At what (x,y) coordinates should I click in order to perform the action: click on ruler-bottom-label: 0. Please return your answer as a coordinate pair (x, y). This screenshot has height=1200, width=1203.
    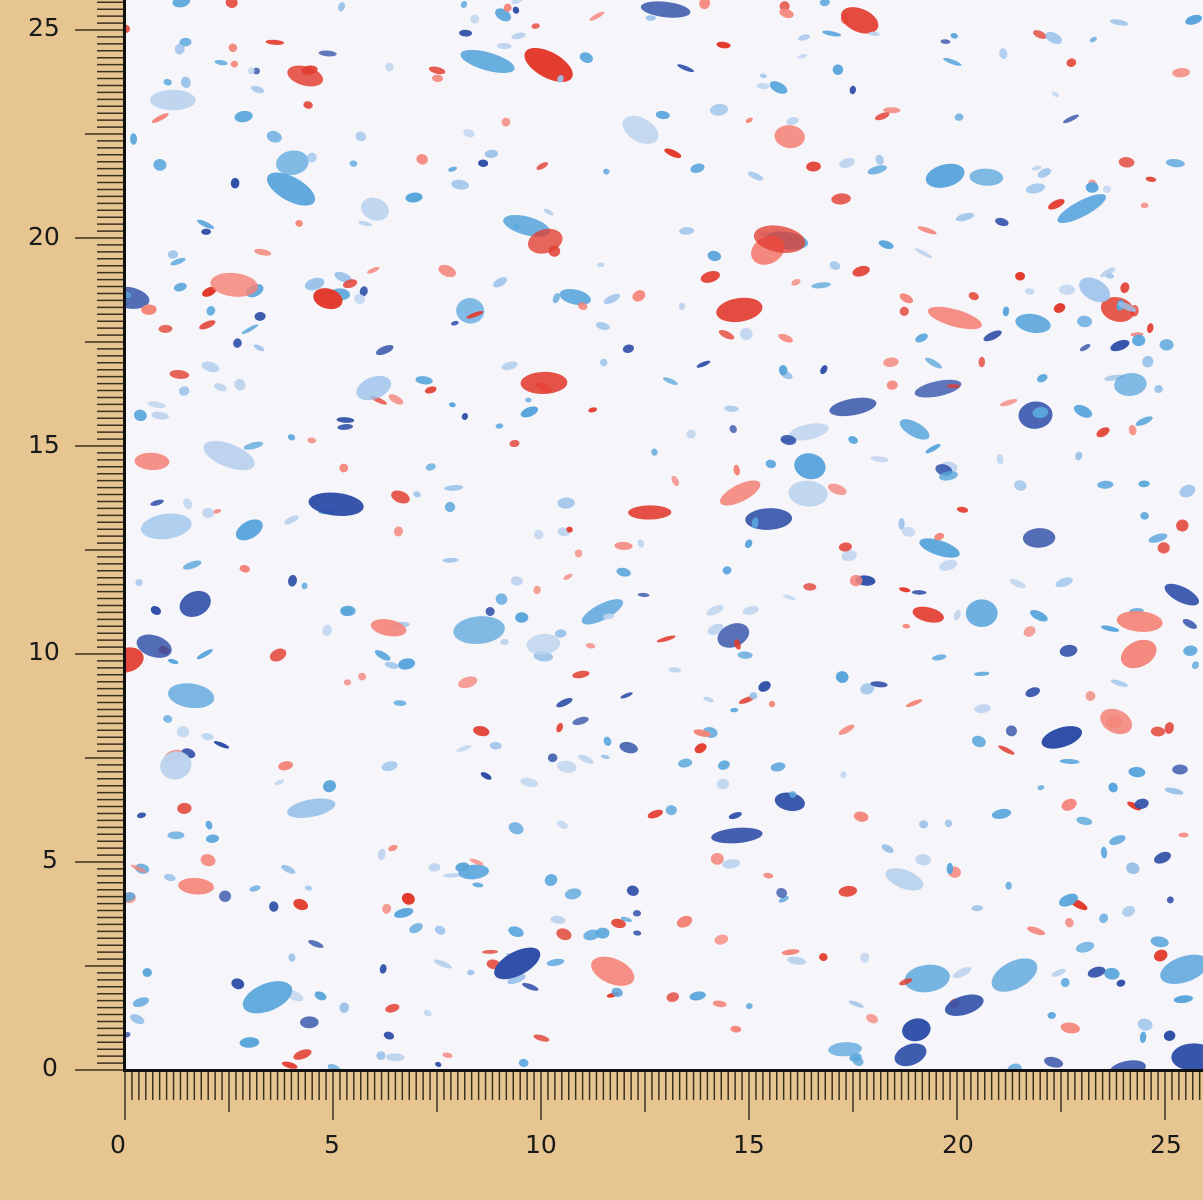
    Looking at the image, I should click on (118, 1144).